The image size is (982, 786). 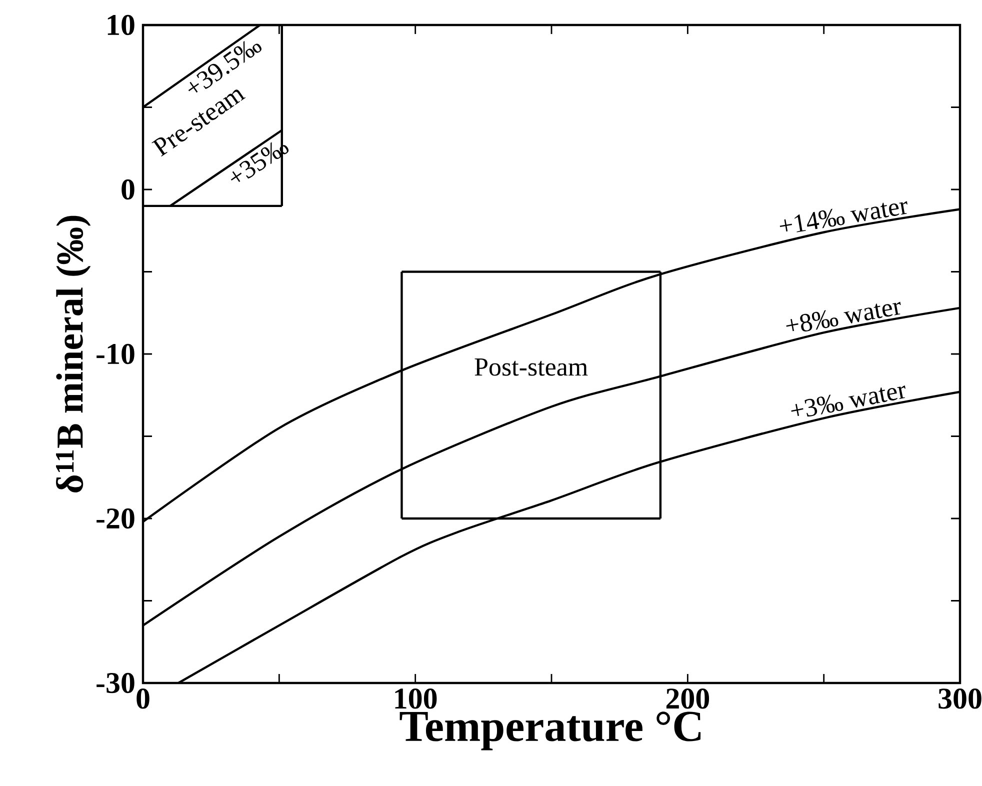 I want to click on x-tick-label: 300, so click(x=960, y=698).